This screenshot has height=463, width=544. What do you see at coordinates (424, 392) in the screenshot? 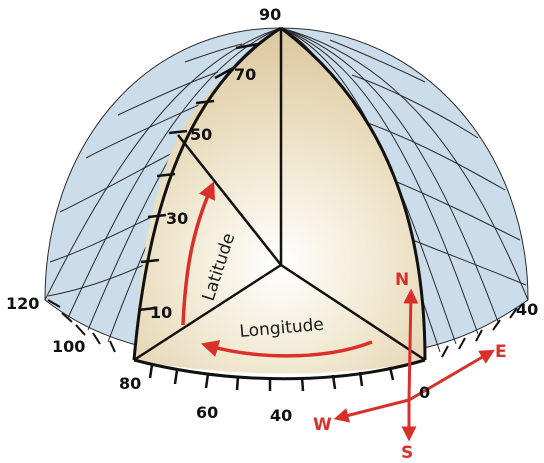
I see `longitude-label-0: 0` at bounding box center [424, 392].